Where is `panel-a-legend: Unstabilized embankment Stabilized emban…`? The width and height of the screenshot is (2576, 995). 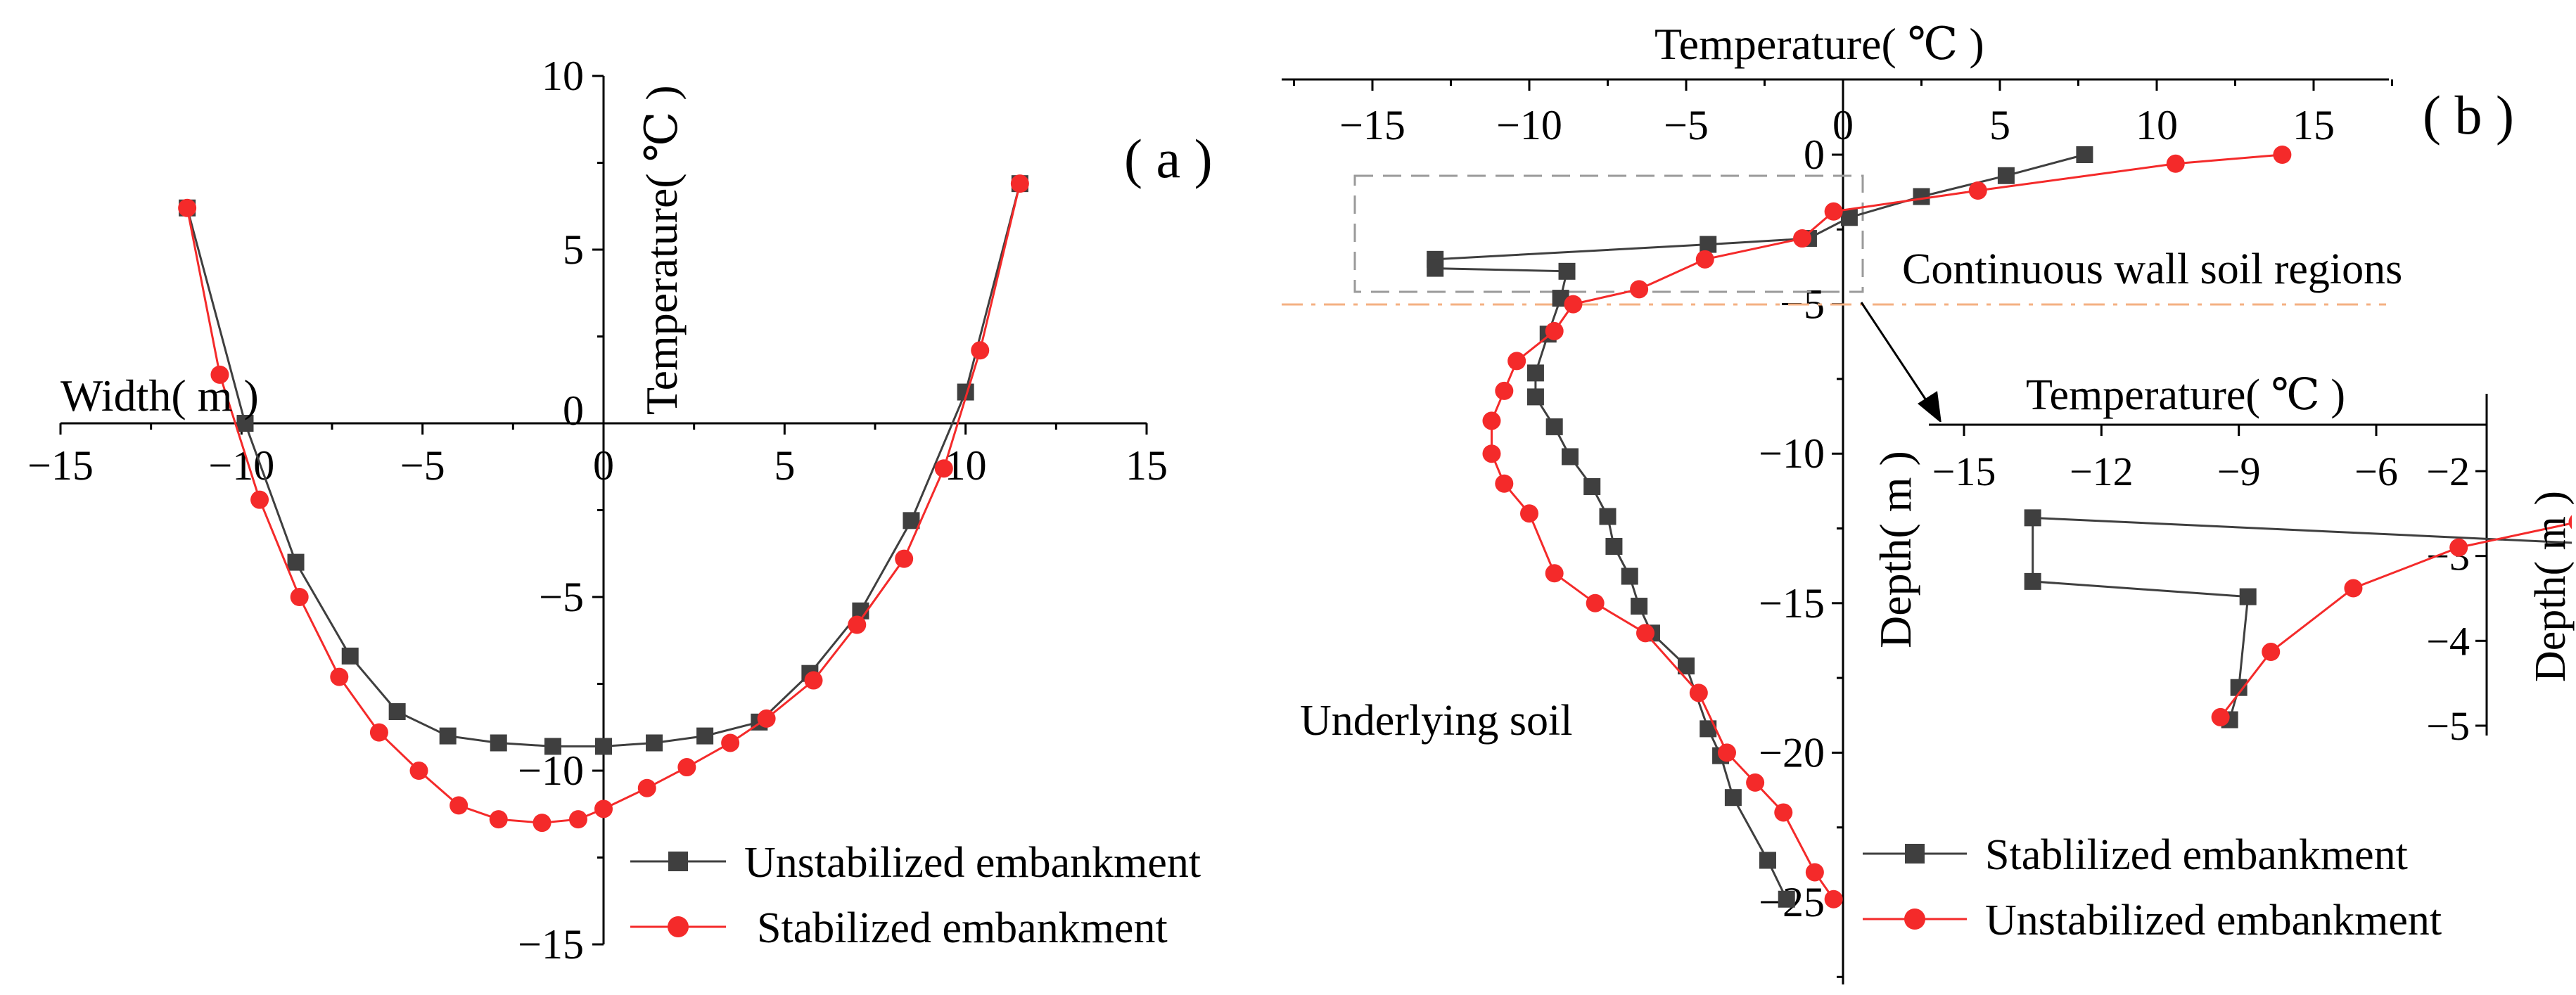
panel-a-legend: Unstabilized embankment Stabilized emban… is located at coordinates (915, 895).